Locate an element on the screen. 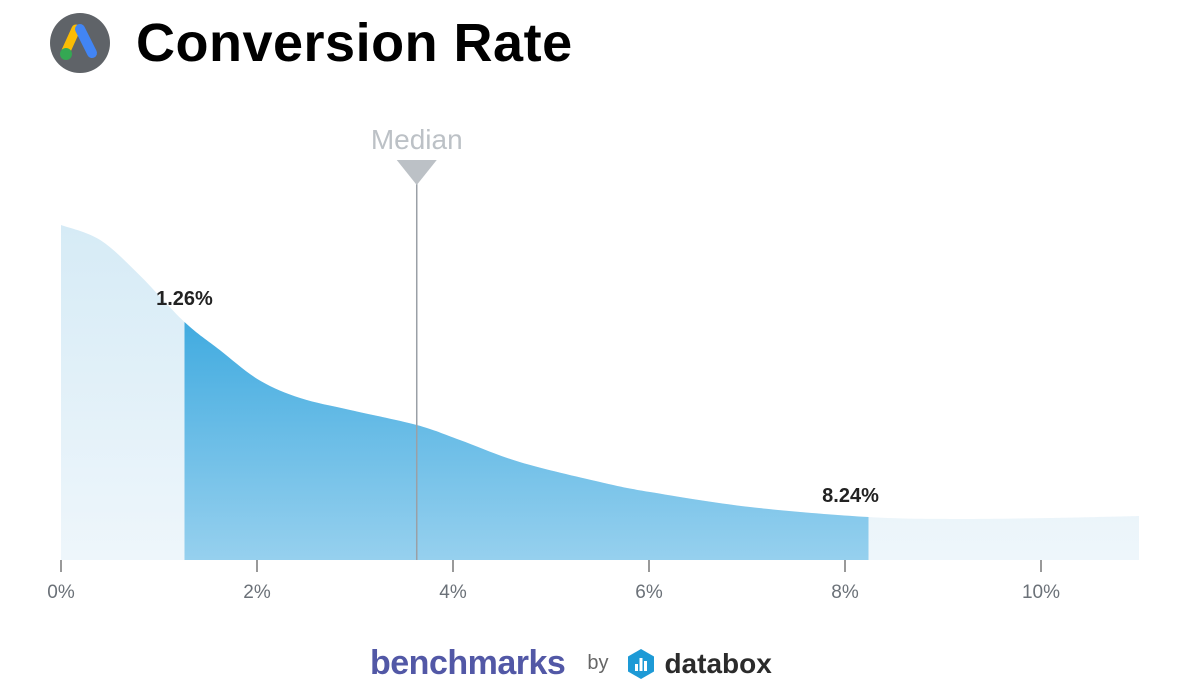  range-end-label: 8.24% is located at coordinates (850, 496).